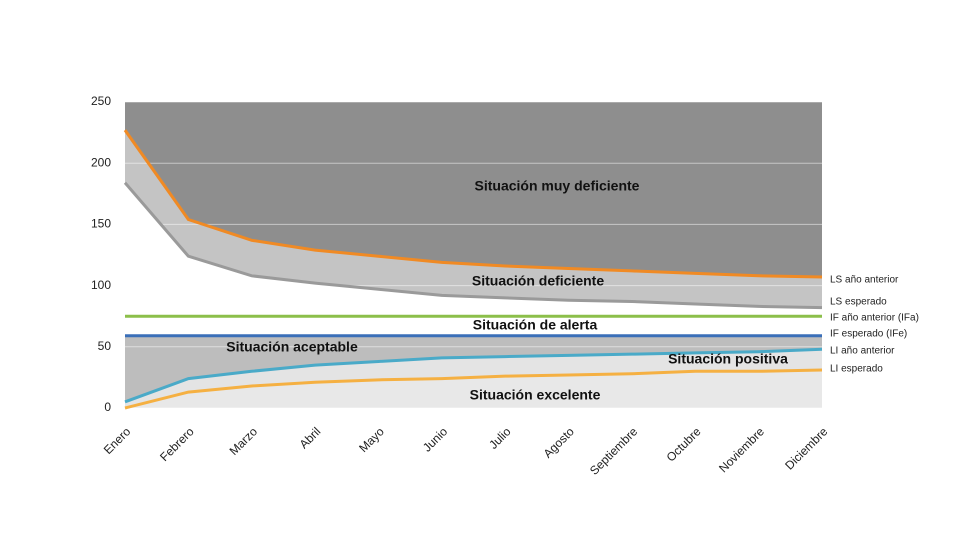 This screenshot has height=560, width=980. Describe the element at coordinates (435, 439) in the screenshot. I see `x-tick-label: Junio` at that location.